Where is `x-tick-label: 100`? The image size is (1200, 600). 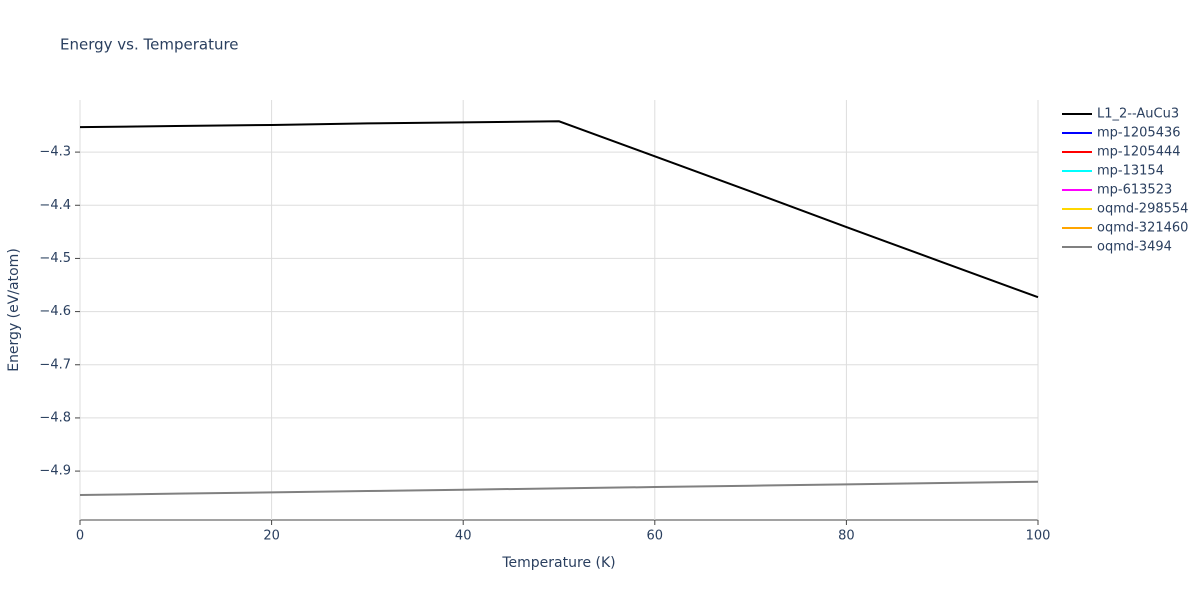 x-tick-label: 100 is located at coordinates (1038, 536).